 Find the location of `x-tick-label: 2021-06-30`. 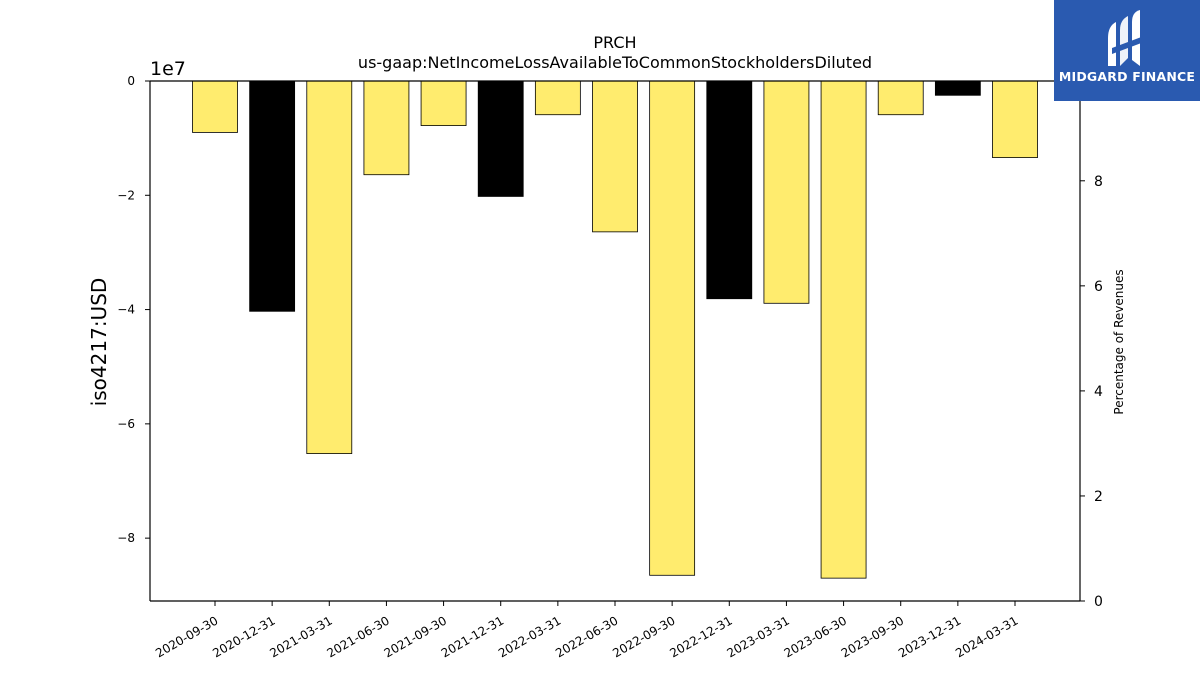

x-tick-label: 2021-06-30 is located at coordinates (358, 636).